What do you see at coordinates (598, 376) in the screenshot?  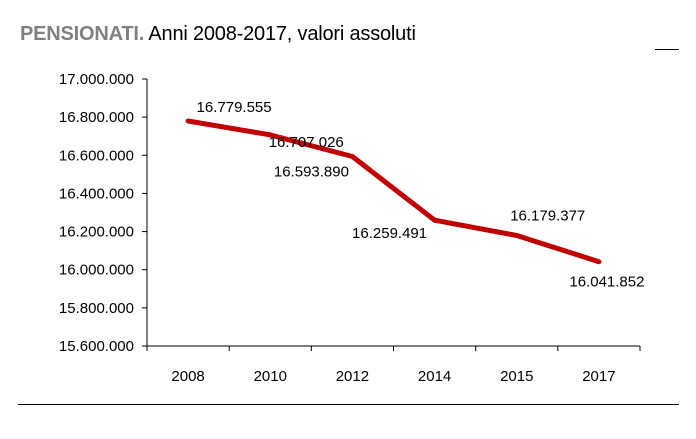 I see `x-tick-label: 2017` at bounding box center [598, 376].